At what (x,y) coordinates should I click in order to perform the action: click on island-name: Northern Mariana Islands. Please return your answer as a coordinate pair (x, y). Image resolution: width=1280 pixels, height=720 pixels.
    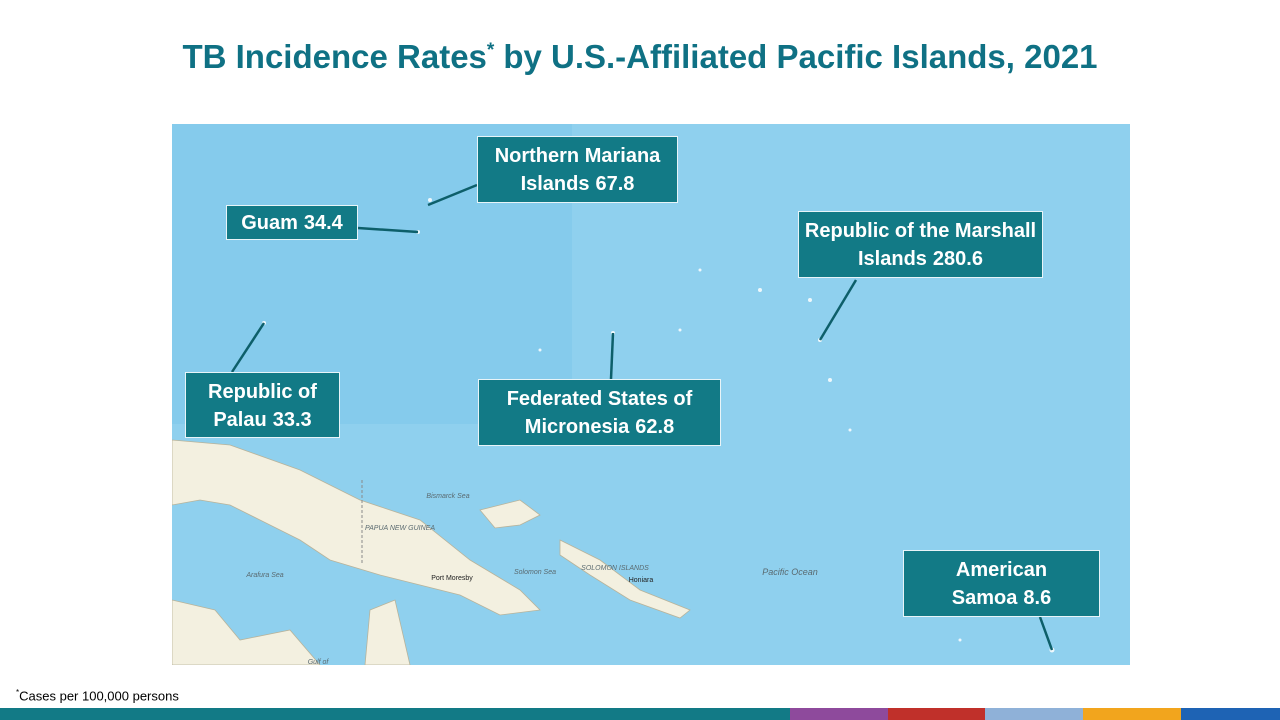
    Looking at the image, I should click on (577, 170).